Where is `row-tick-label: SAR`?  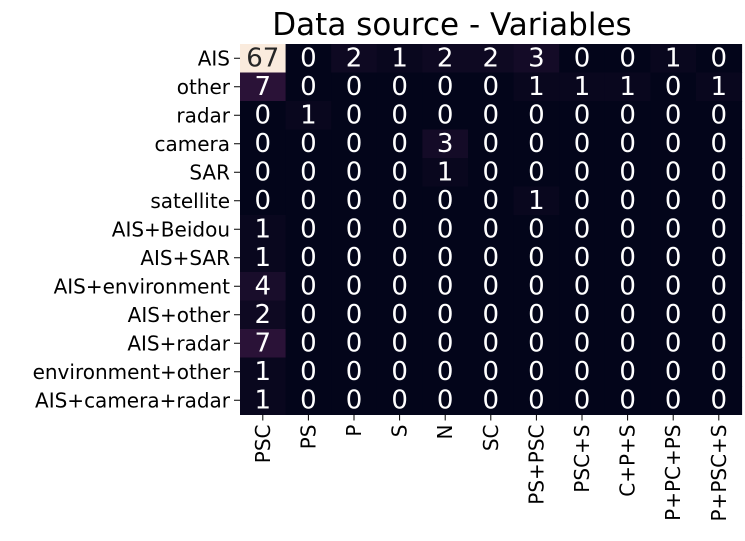 row-tick-label: SAR is located at coordinates (209, 172).